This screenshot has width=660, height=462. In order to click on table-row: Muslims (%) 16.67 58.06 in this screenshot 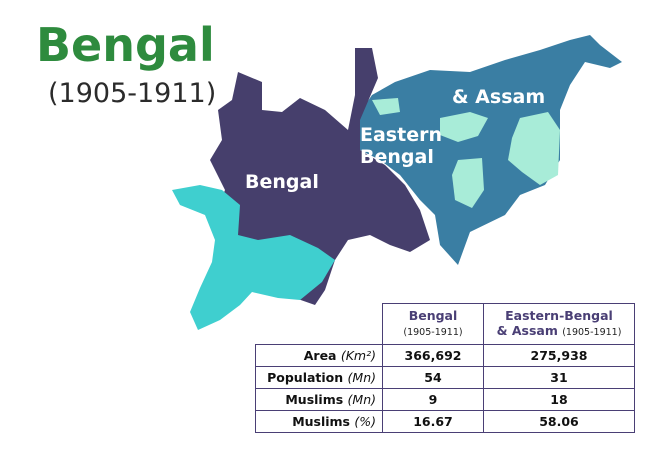, I will do `click(445, 421)`.